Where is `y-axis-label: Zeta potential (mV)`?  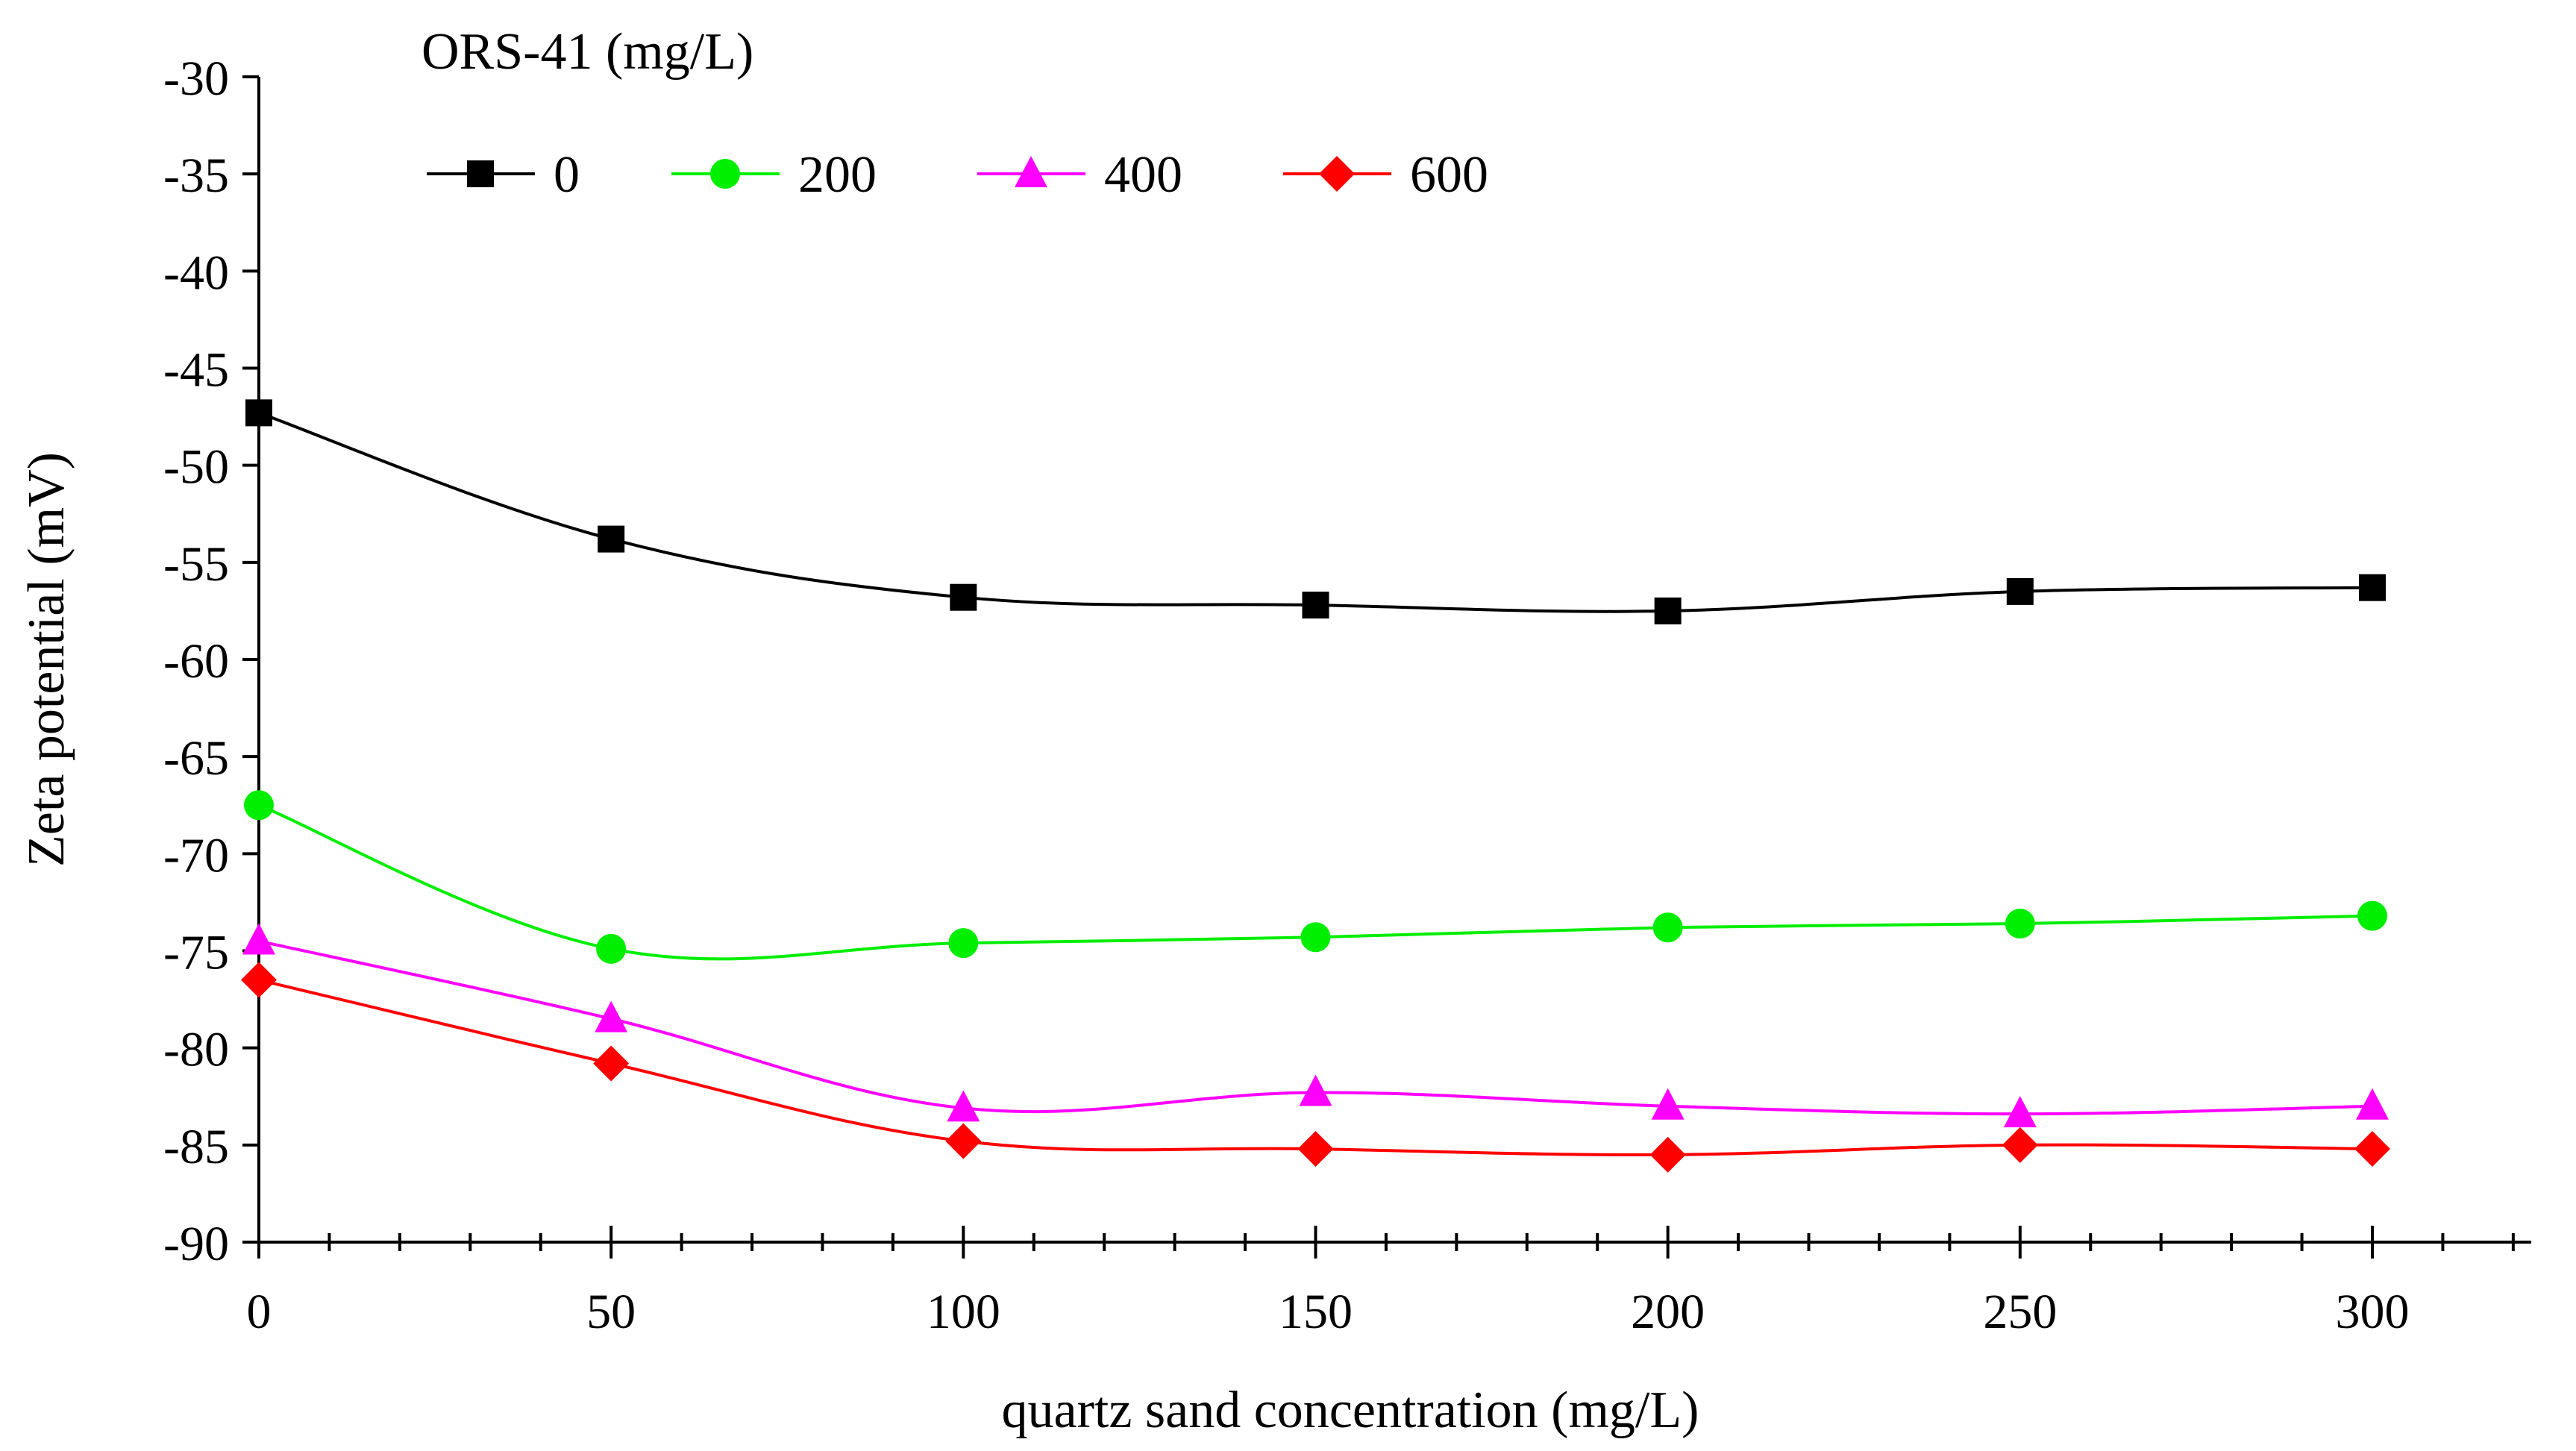
y-axis-label: Zeta potential (mV) is located at coordinates (46, 659).